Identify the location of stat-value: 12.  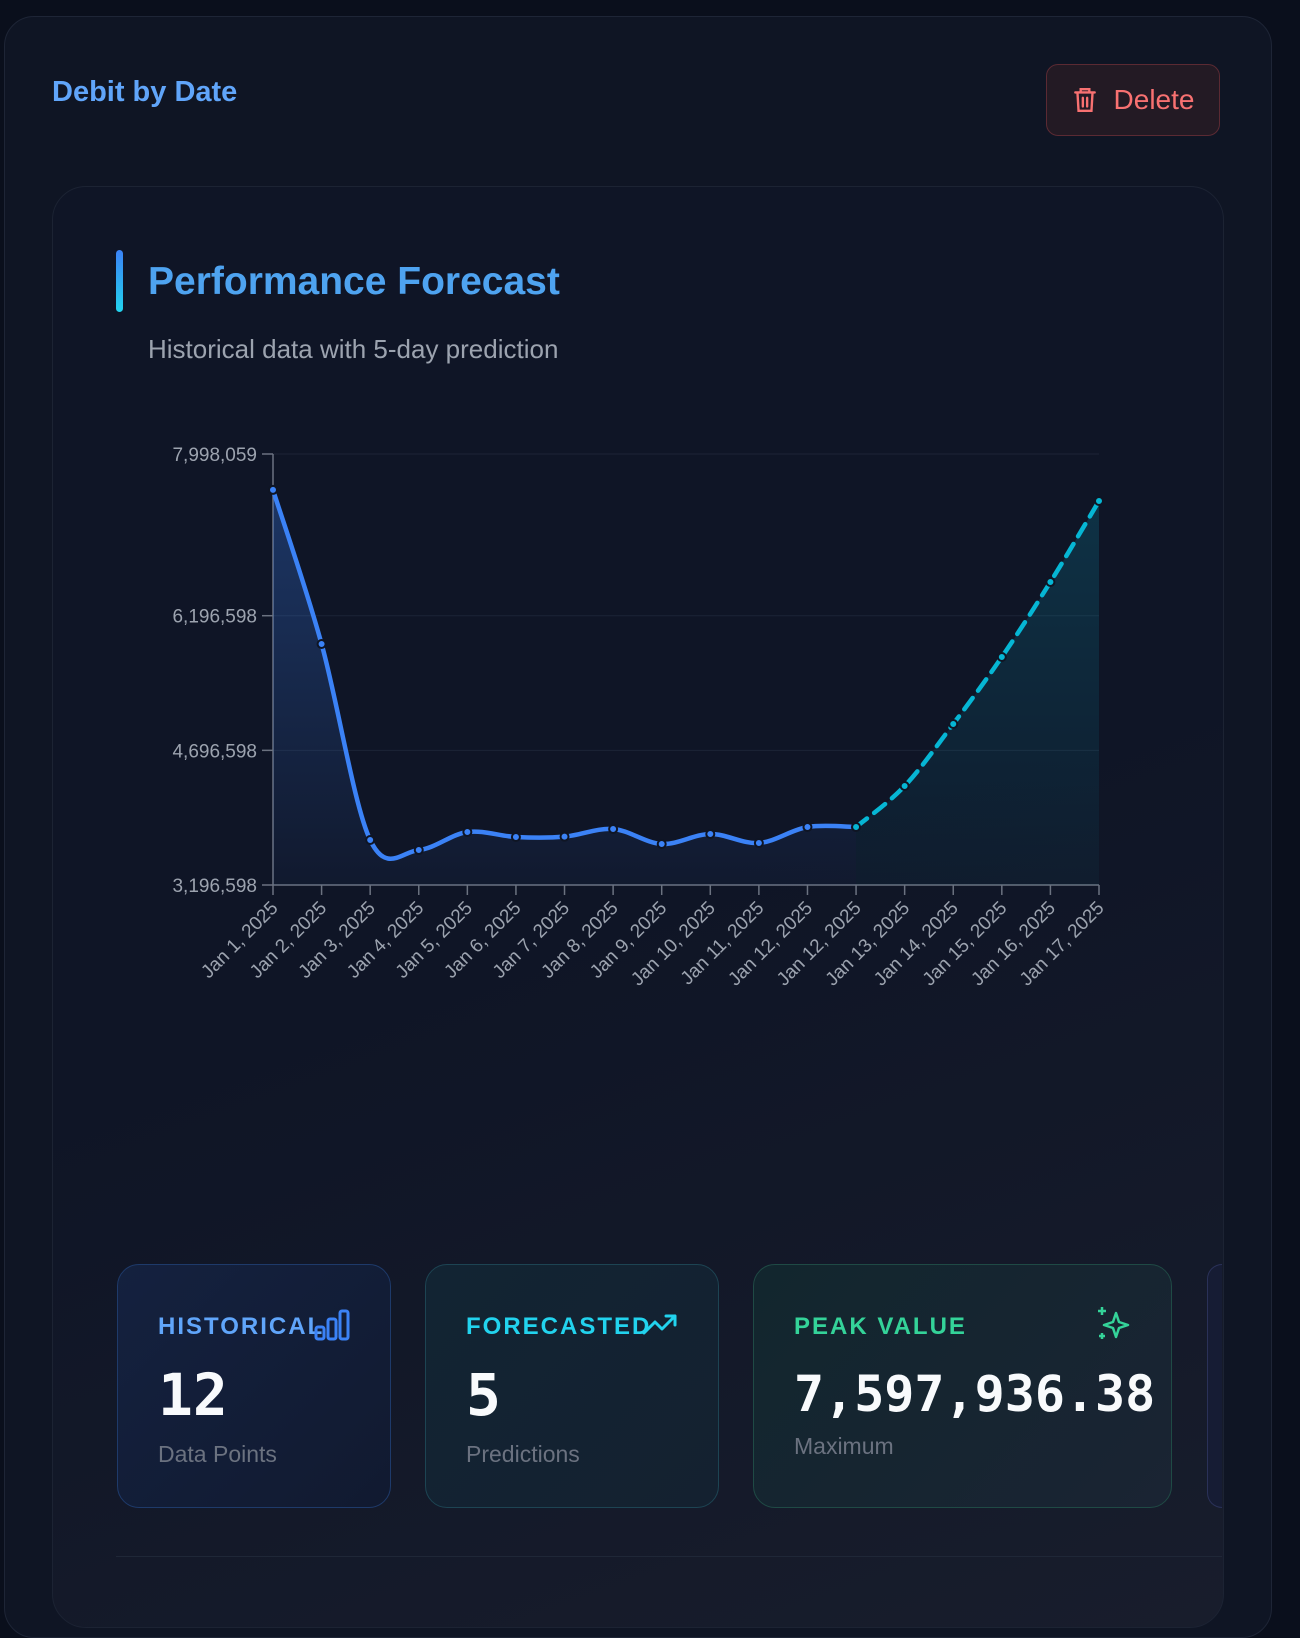
(193, 1395).